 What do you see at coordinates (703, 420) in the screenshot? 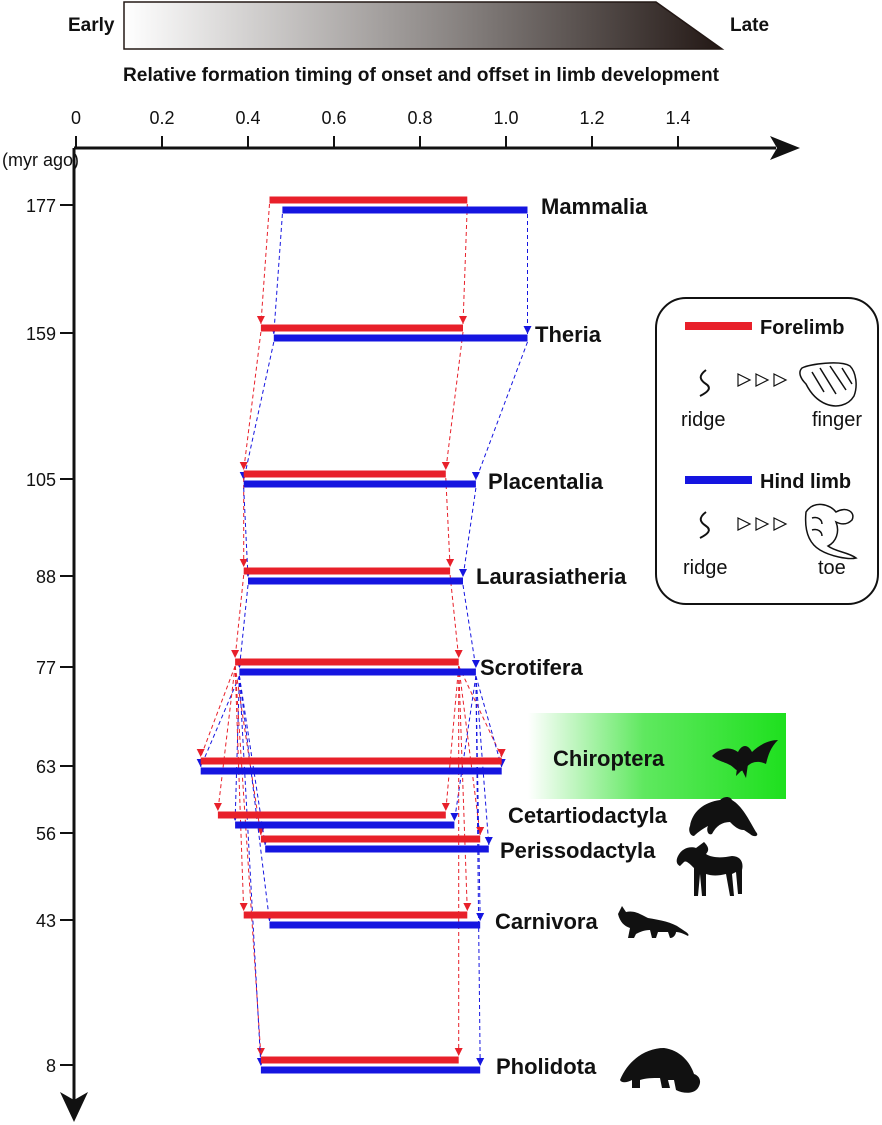
I see `legend-ridge-label-1: ridge` at bounding box center [703, 420].